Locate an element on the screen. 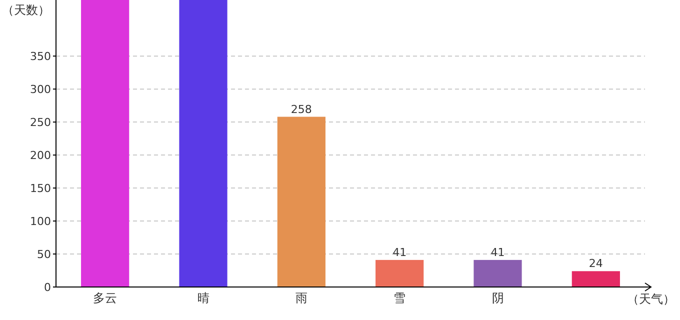 The width and height of the screenshot is (680, 320). x-tick-label: 雪 is located at coordinates (400, 298).